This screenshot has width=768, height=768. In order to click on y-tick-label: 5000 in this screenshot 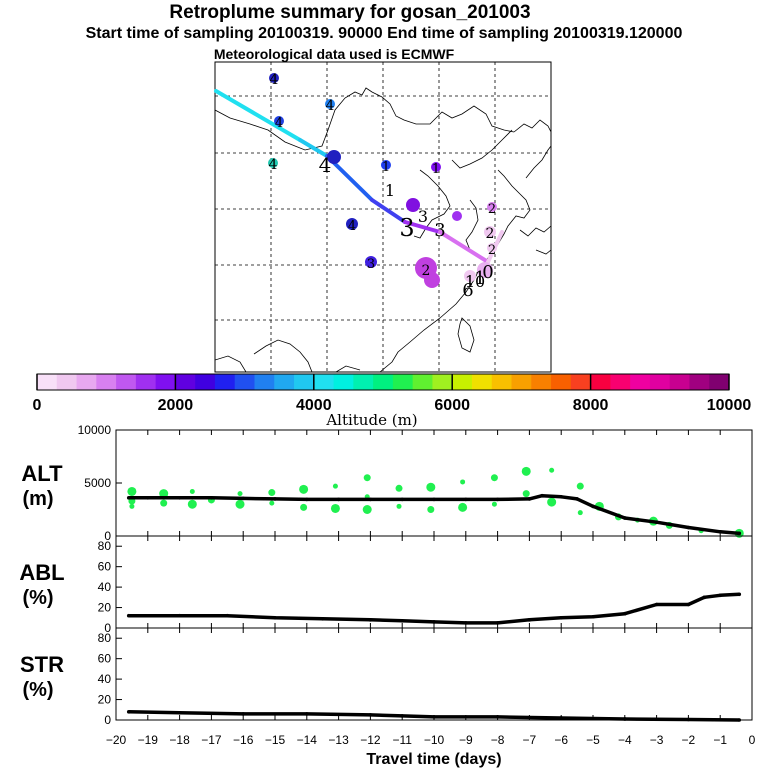, I will do `click(97, 483)`.